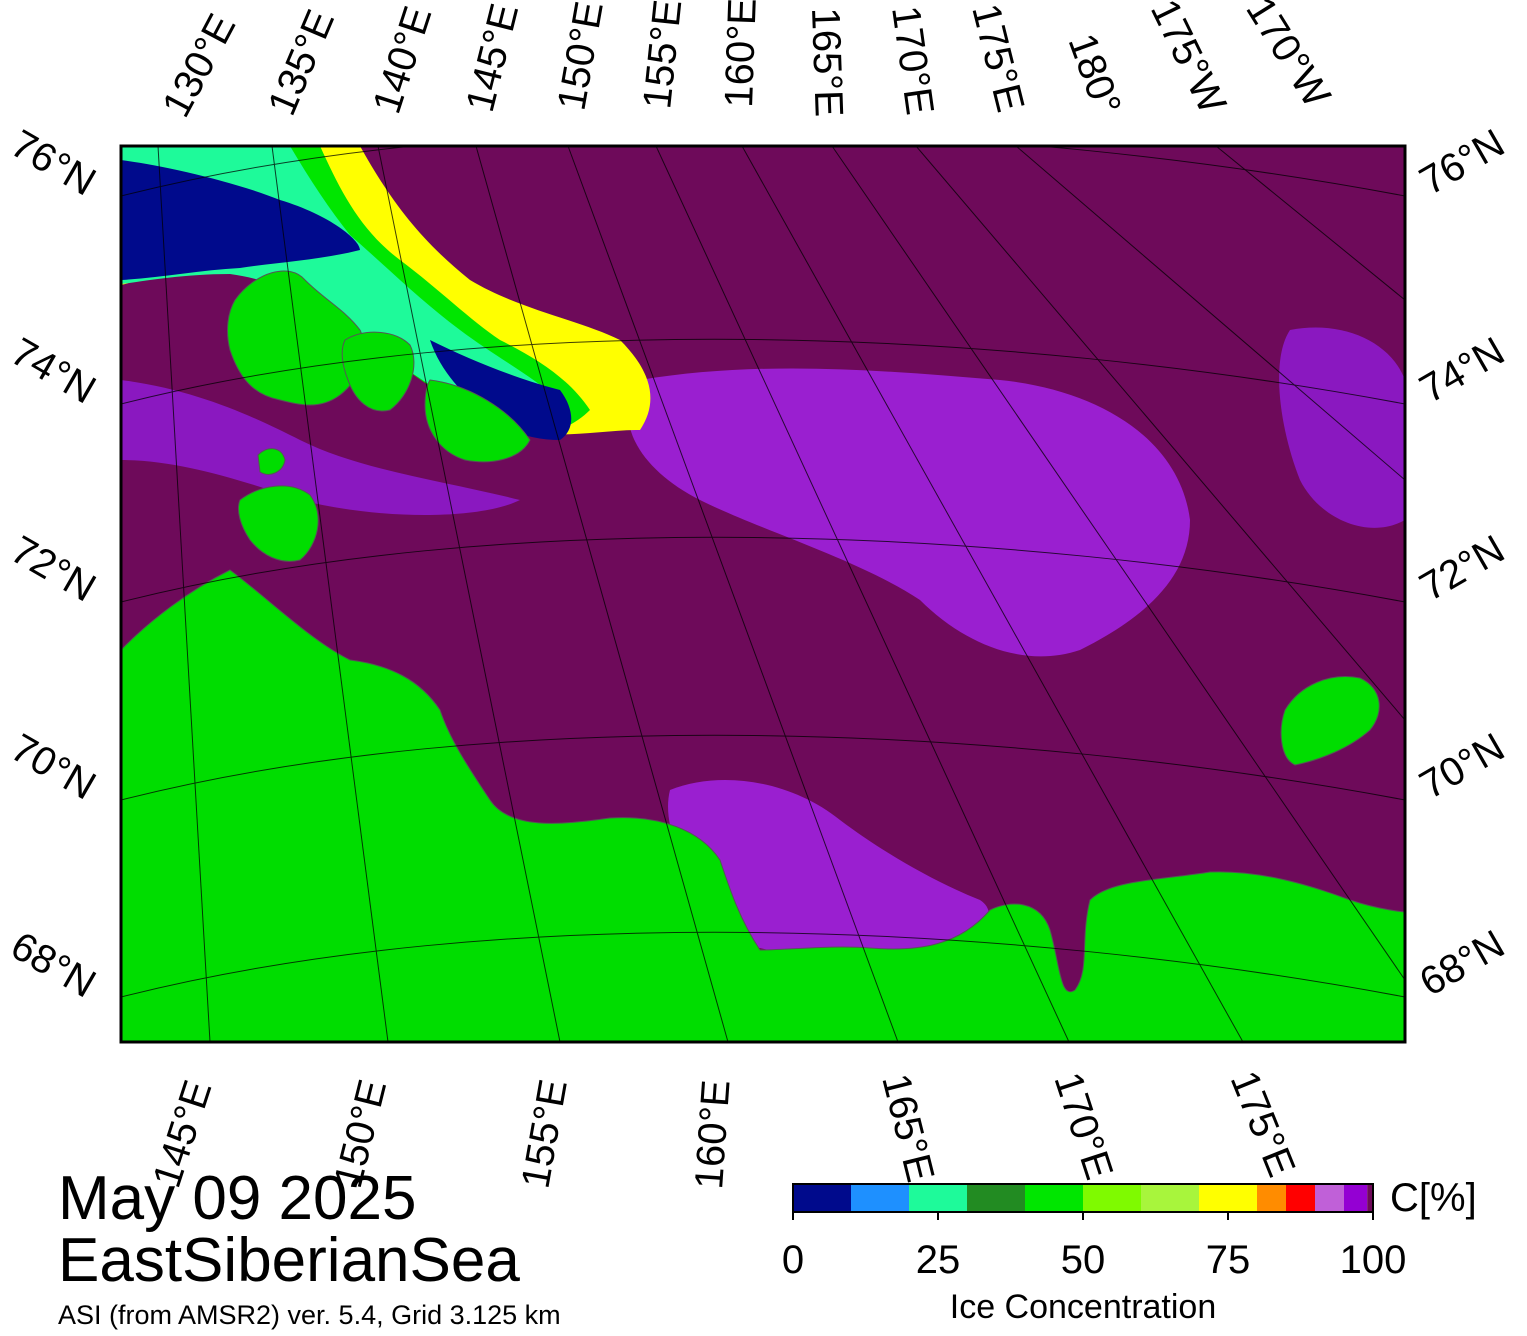  I want to click on polynya-east, so click(501, 390).